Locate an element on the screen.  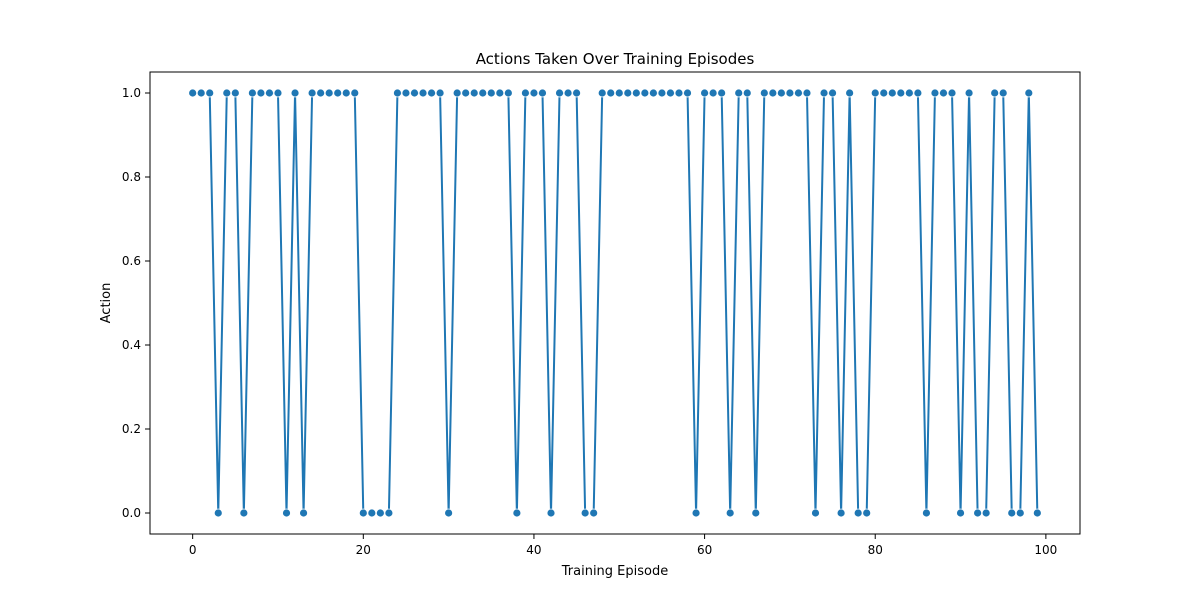
x-tick-label: 60 is located at coordinates (704, 550).